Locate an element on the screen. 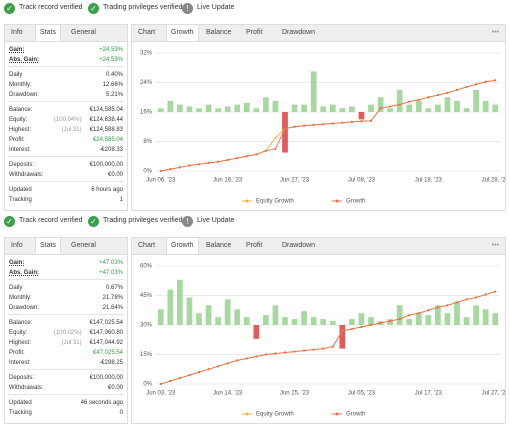 The width and height of the screenshot is (510, 426). stat-value: €0.00 is located at coordinates (115, 388).